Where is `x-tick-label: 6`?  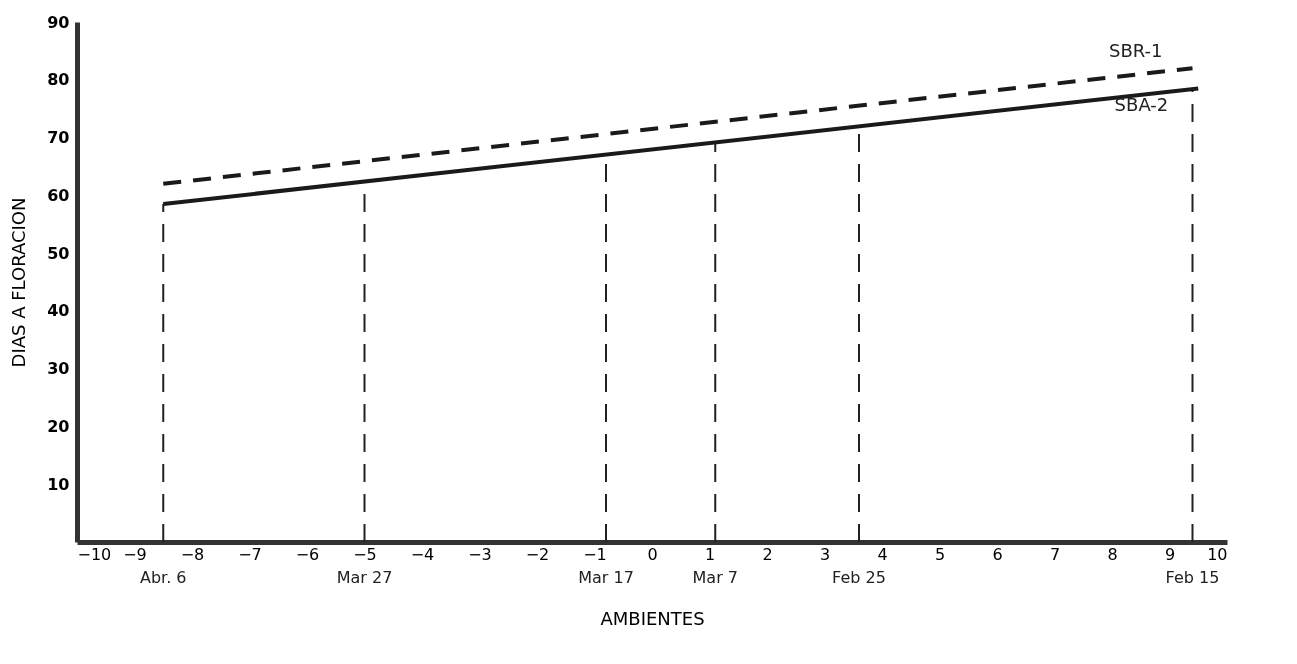
x-tick-label: 6 is located at coordinates (997, 554).